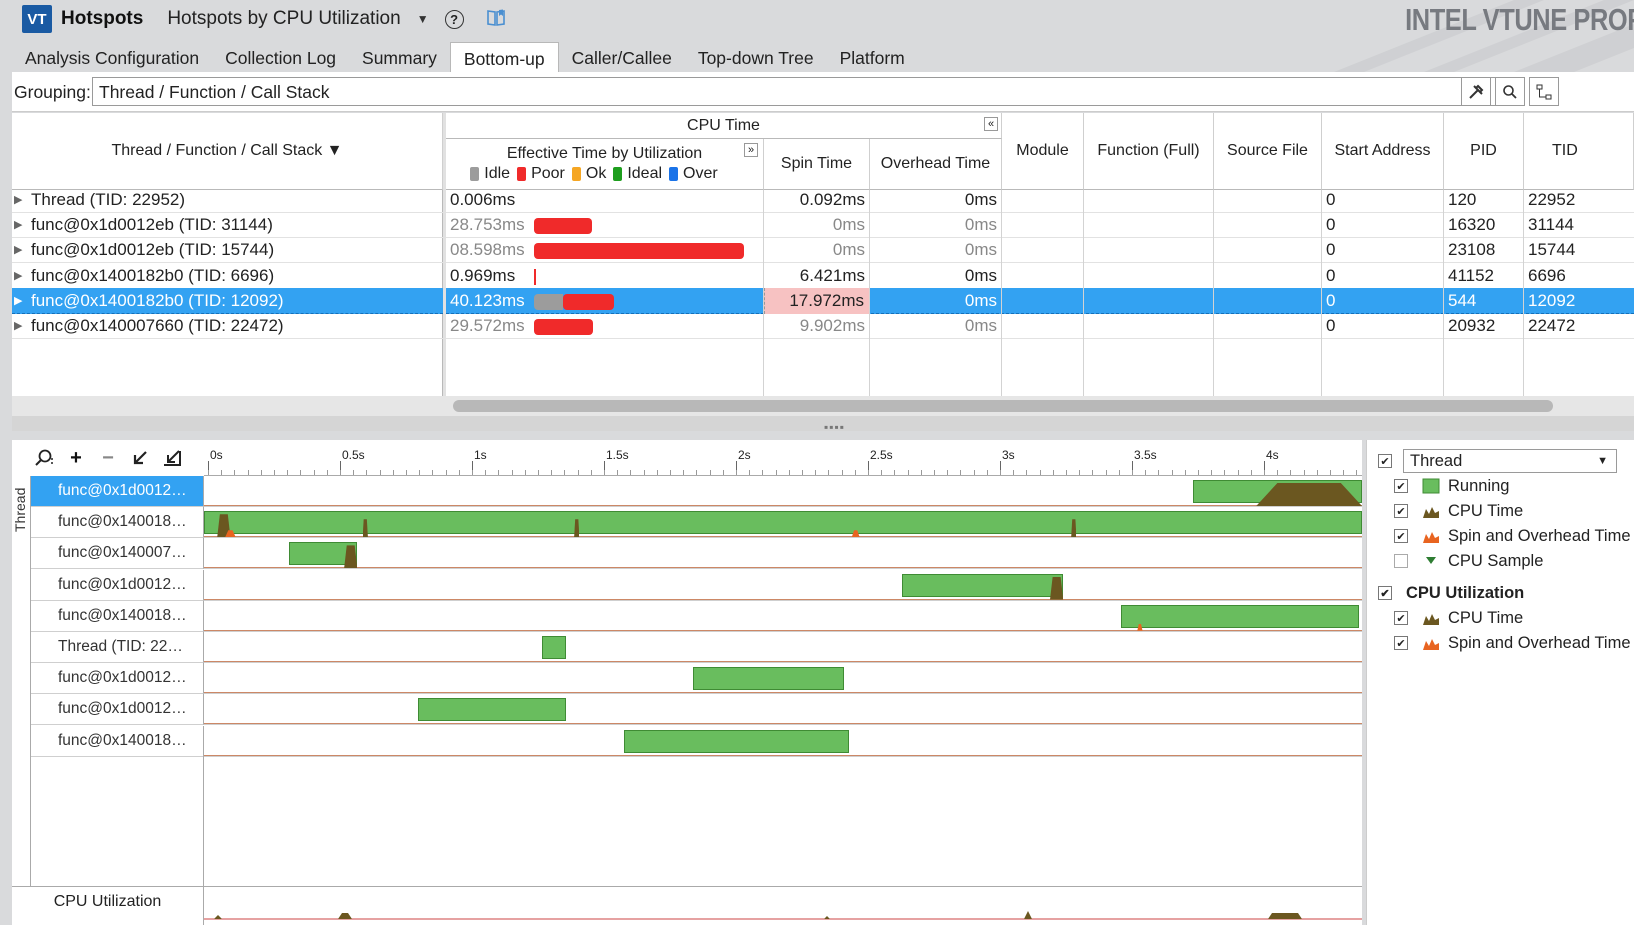 The height and width of the screenshot is (925, 1634). I want to click on cpu-utilization-checkbox: ✔, so click(1385, 593).